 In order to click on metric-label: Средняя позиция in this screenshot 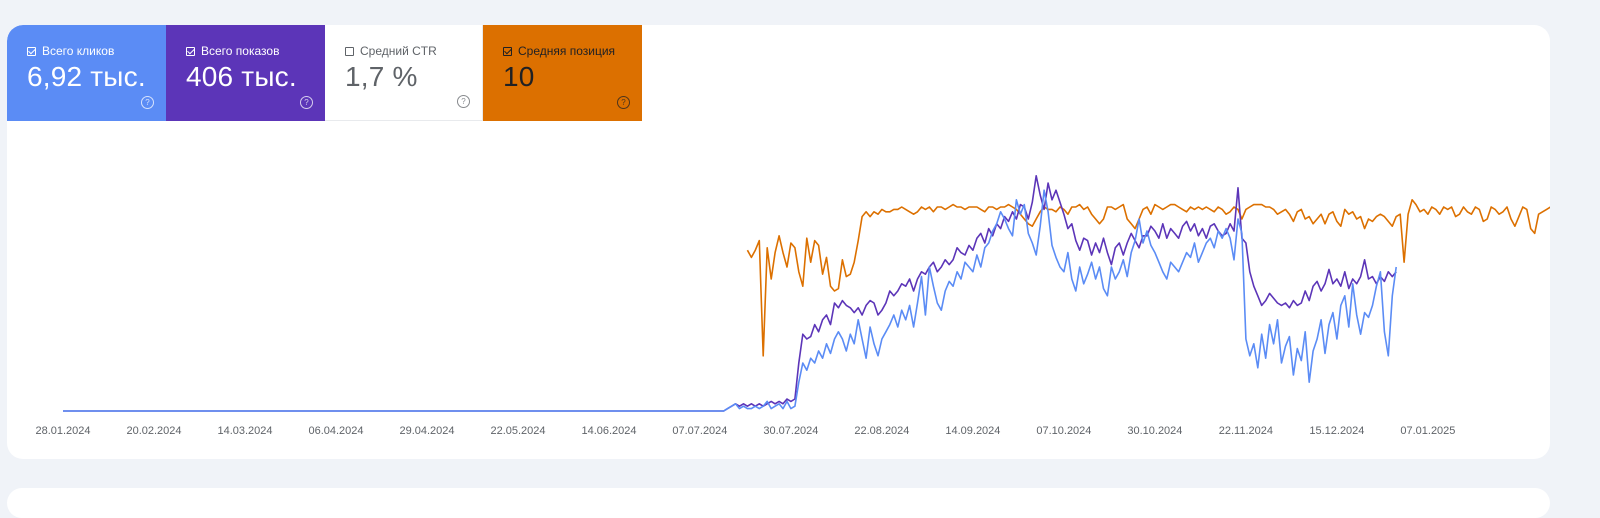, I will do `click(567, 51)`.